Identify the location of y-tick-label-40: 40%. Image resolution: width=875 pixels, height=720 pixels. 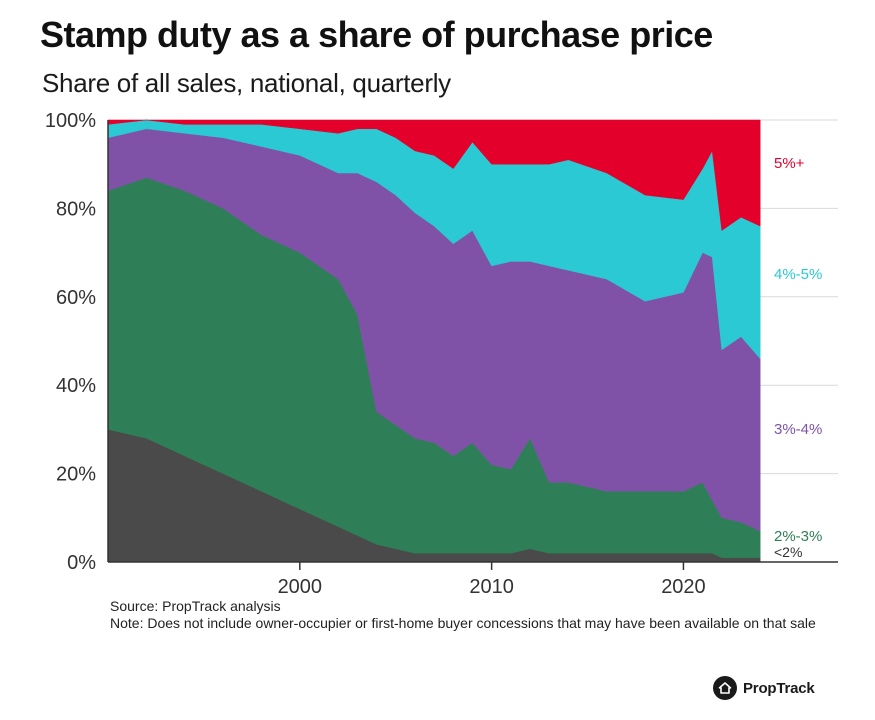
(76, 386).